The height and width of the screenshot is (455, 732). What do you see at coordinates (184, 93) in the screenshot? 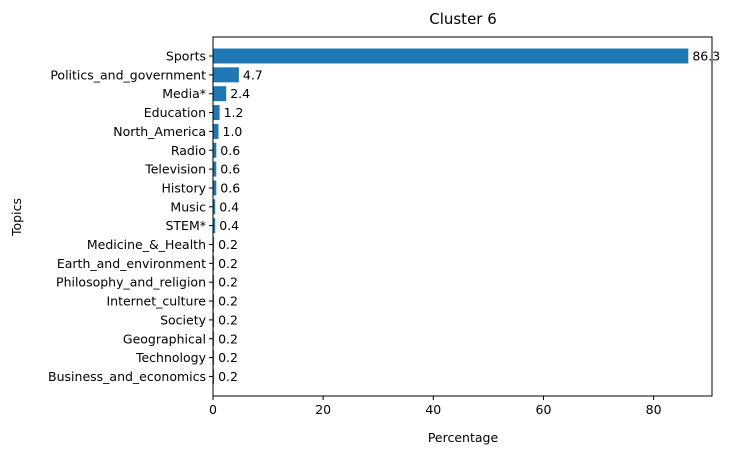
I see `y-tick-label: Media*` at bounding box center [184, 93].